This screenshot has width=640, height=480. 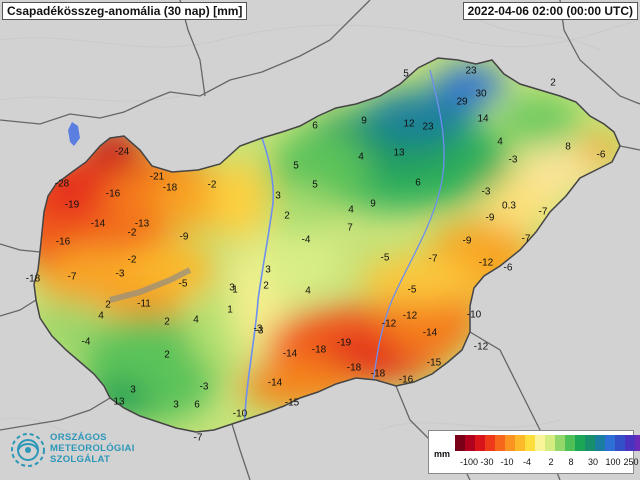 I want to click on timestamp-label: 2022-04-06 02:00 (00:00 UTC), so click(x=550, y=11).